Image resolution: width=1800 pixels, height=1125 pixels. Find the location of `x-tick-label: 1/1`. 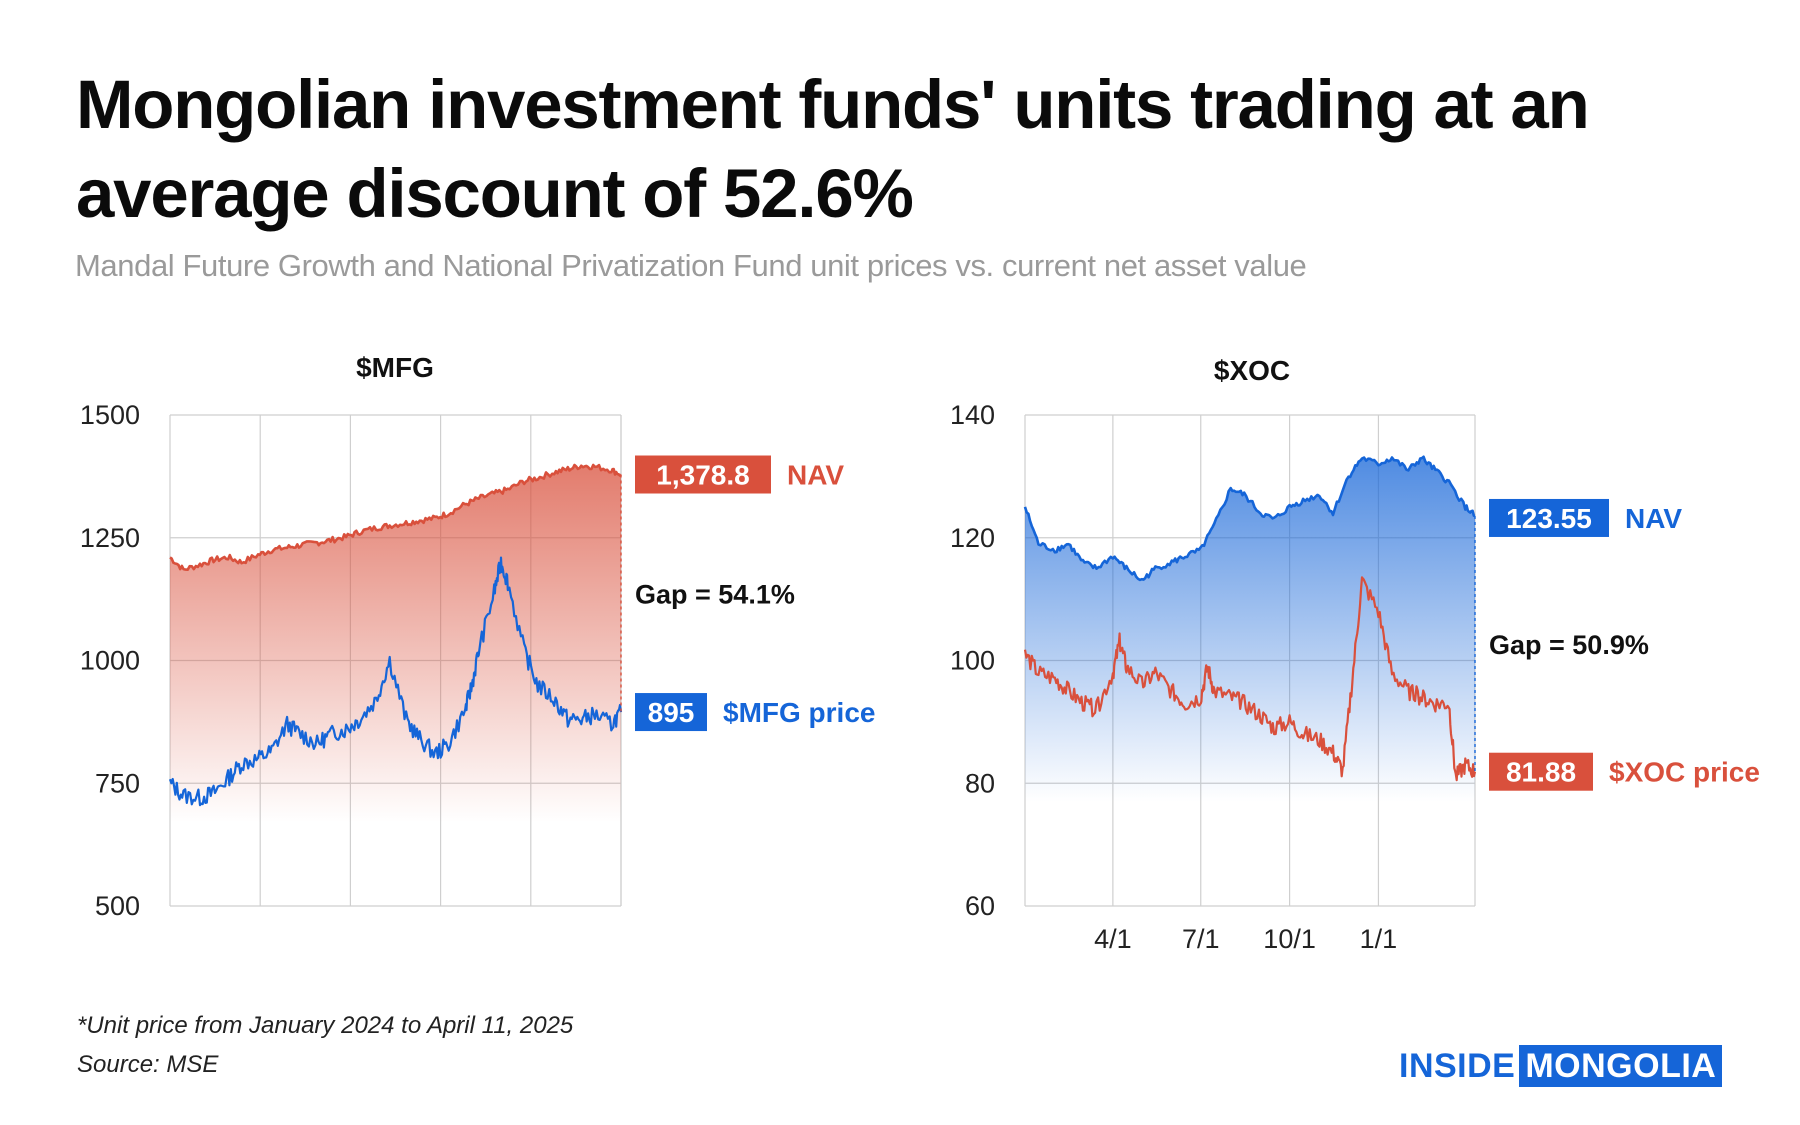

x-tick-label: 1/1 is located at coordinates (1379, 939).